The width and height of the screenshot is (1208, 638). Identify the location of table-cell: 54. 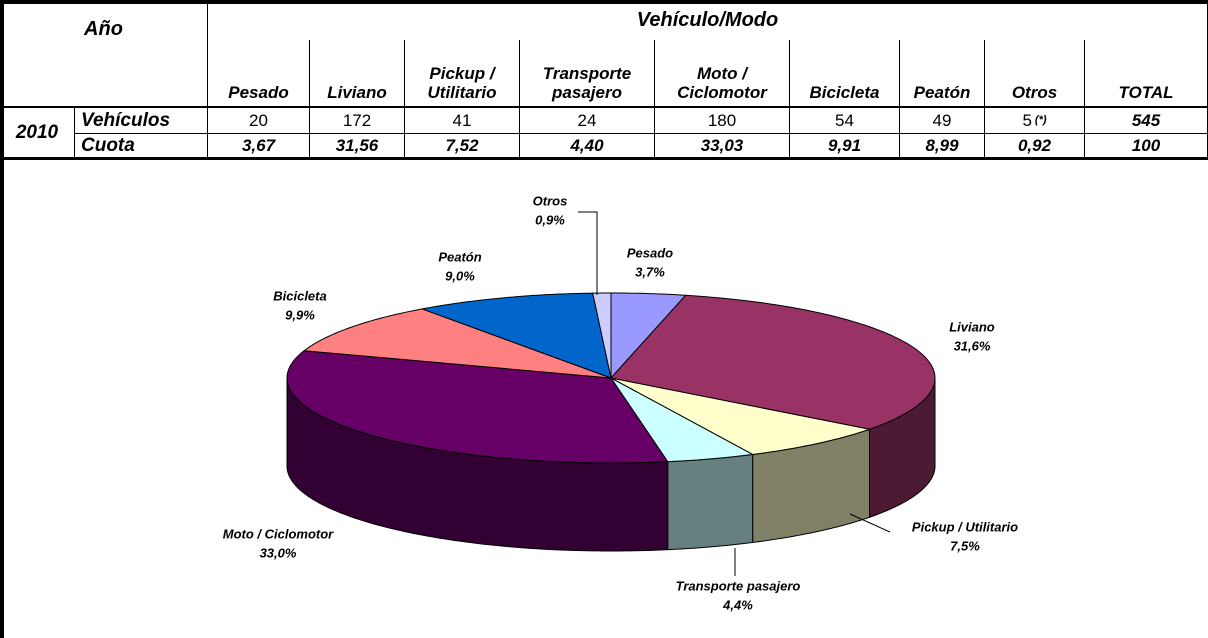
(845, 121).